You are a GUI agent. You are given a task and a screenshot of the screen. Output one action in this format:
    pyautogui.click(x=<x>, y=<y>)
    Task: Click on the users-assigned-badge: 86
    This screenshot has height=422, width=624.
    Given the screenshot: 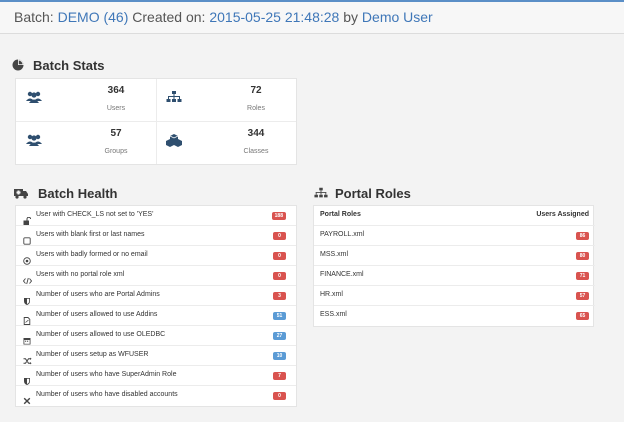 What is the action you would take?
    pyautogui.click(x=582, y=236)
    